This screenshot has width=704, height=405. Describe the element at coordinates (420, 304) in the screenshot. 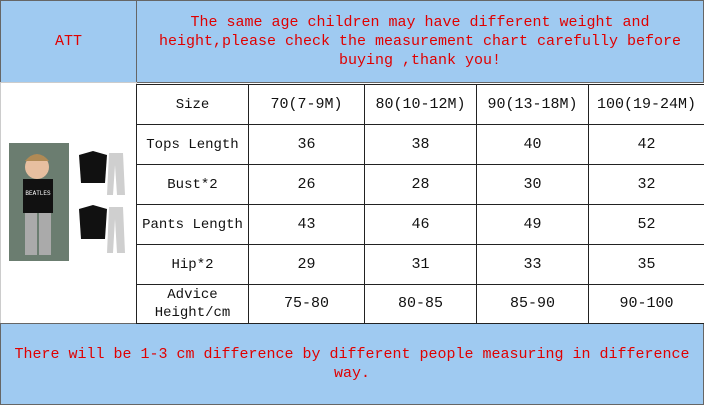

I see `table-cell: 80-85` at that location.